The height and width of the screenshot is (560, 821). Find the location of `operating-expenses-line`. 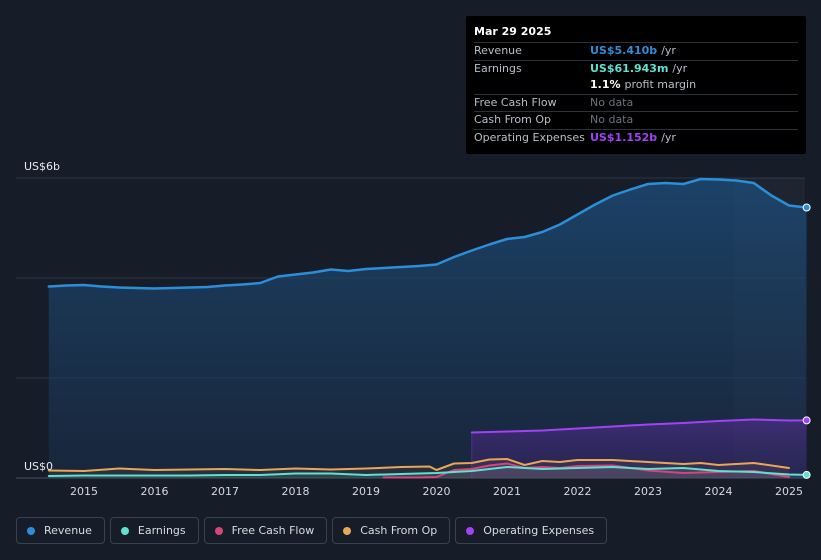

operating-expenses-line is located at coordinates (639, 426).